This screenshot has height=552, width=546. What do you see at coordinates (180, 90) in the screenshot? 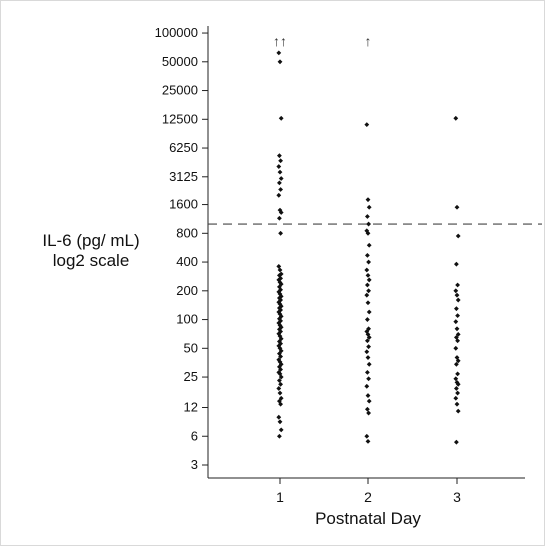
I see `y-tick-label: 25000` at bounding box center [180, 90].